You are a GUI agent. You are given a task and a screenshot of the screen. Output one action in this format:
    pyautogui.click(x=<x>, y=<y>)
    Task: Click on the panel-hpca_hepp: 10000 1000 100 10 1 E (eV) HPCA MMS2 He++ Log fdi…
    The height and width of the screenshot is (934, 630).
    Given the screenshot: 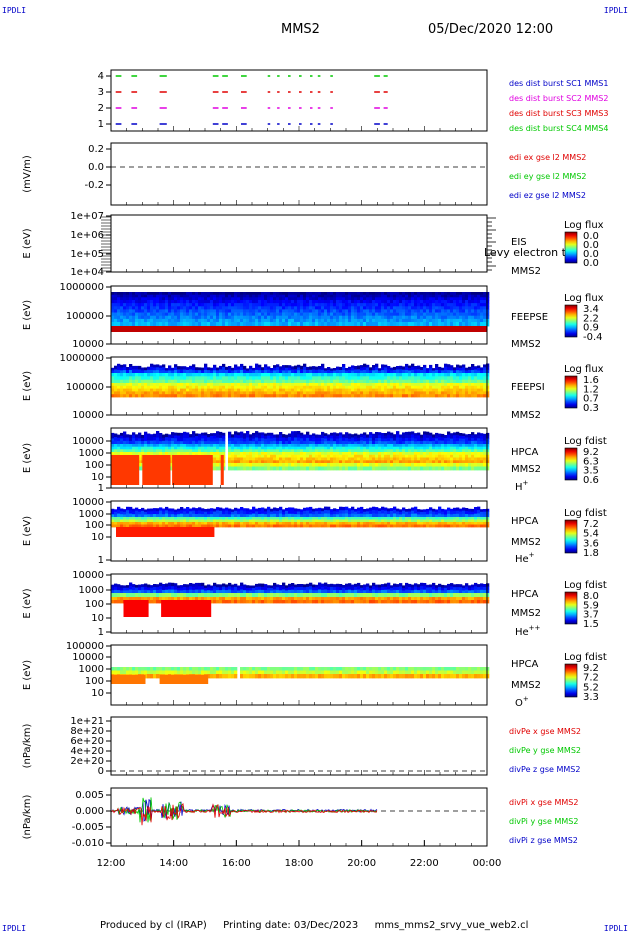 What is the action you would take?
    pyautogui.click(x=314, y=604)
    